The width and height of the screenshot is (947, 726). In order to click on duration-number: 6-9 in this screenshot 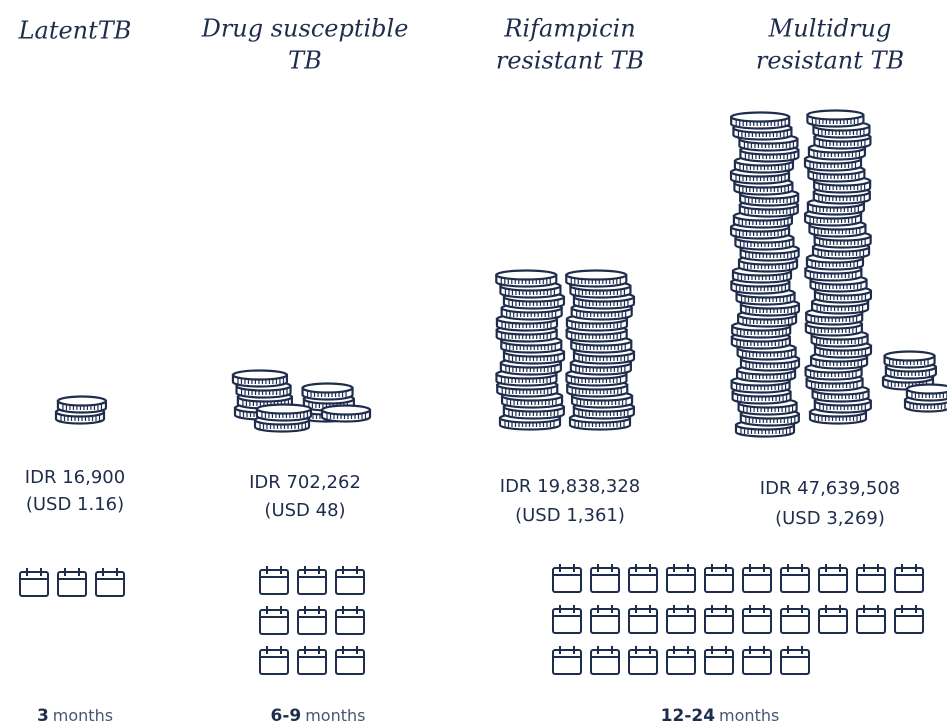, I will do `click(286, 716)`.